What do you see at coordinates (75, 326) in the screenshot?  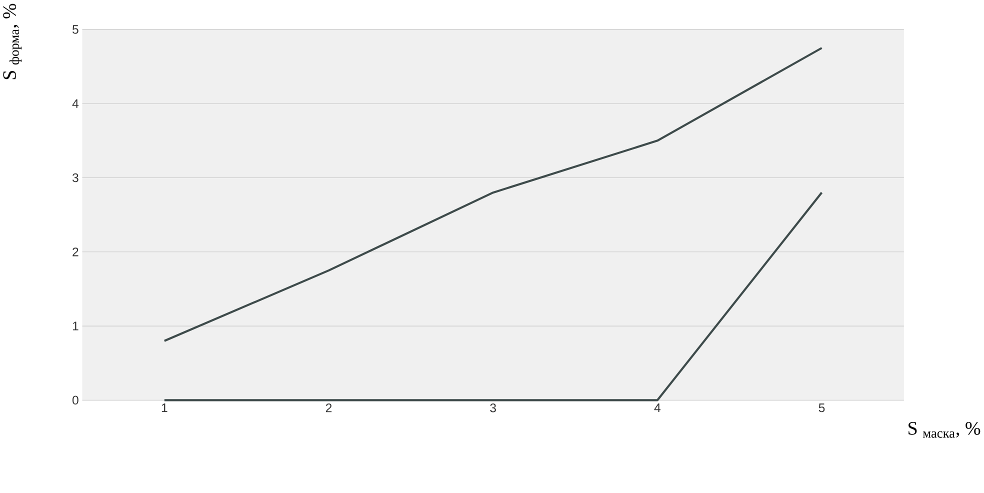 I see `y-tick-label: 1` at bounding box center [75, 326].